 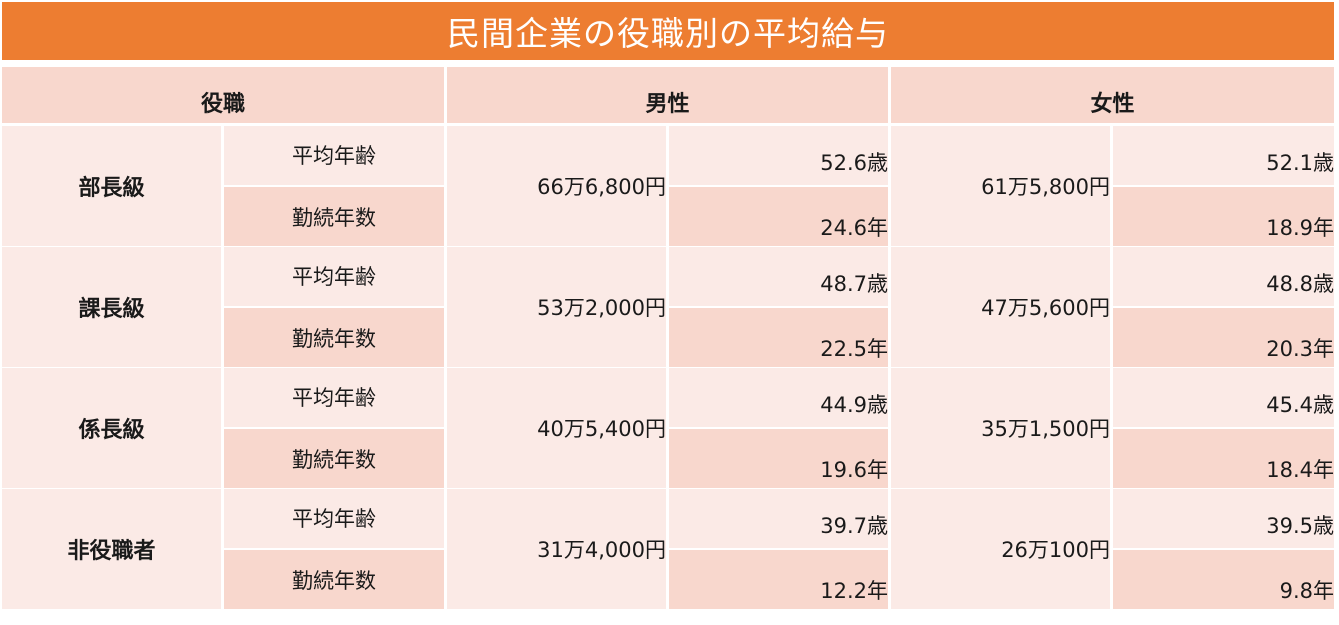 I want to click on title-bar: 民間企業の役職別の平均給与, so click(x=668, y=31).